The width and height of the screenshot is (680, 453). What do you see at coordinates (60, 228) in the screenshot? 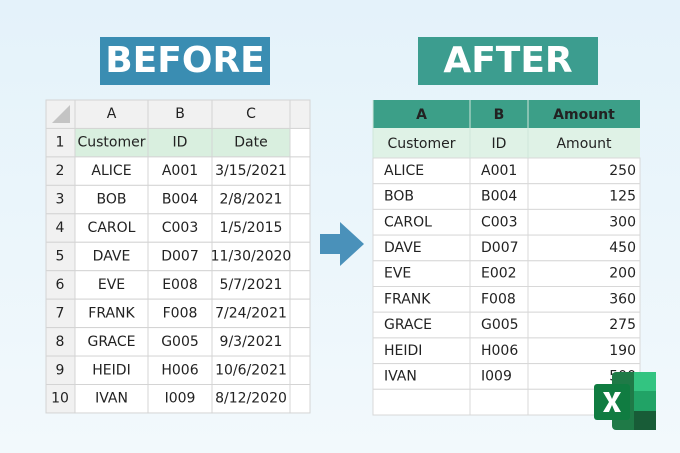
I see `row-number: 4` at bounding box center [60, 228].